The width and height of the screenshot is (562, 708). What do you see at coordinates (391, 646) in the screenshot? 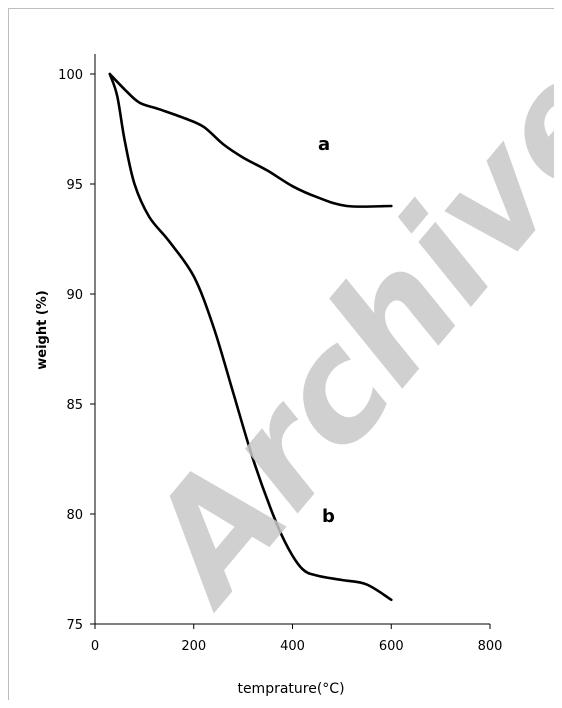
I see `x-tick-label: 600` at bounding box center [391, 646].